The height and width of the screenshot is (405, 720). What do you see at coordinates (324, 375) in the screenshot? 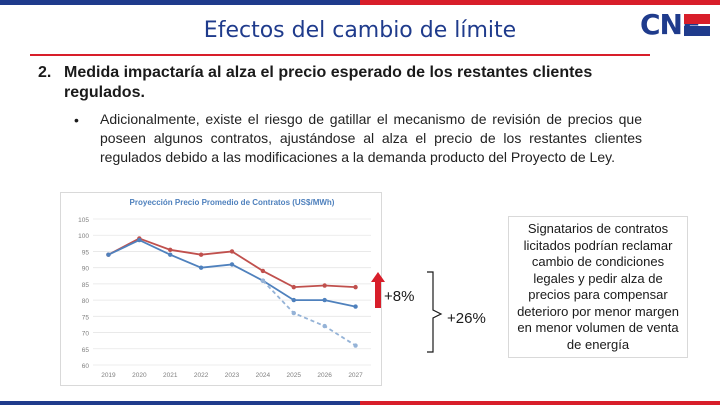
I see `x-tick-label: 2026` at bounding box center [324, 375].